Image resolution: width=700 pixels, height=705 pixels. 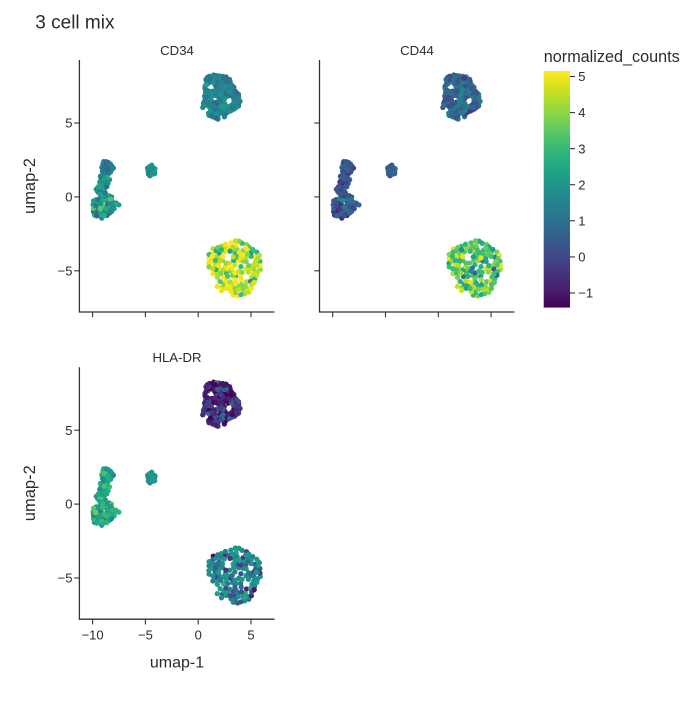 What do you see at coordinates (417, 50) in the screenshot?
I see `svg-text: CD44` at bounding box center [417, 50].